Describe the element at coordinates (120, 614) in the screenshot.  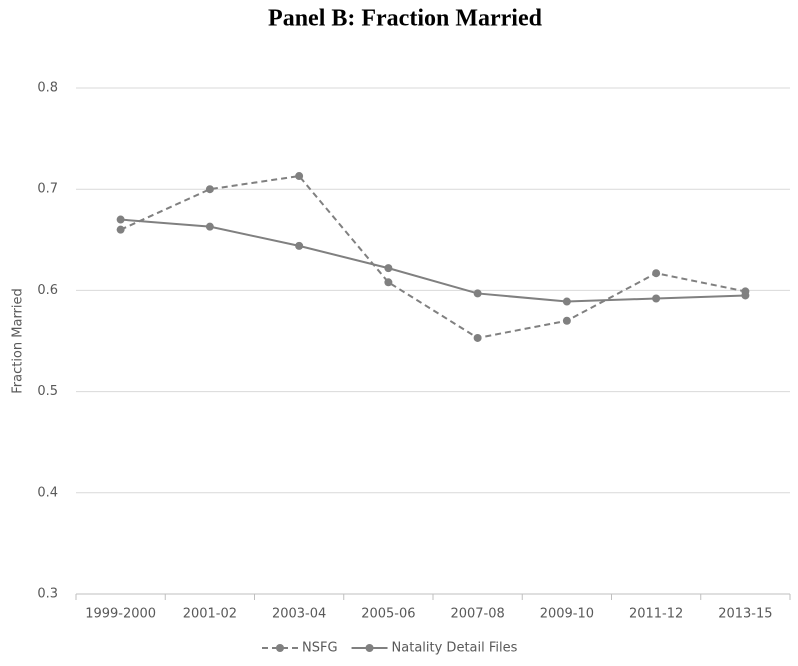
I see `x-tick-label: 1999-2000` at that location.